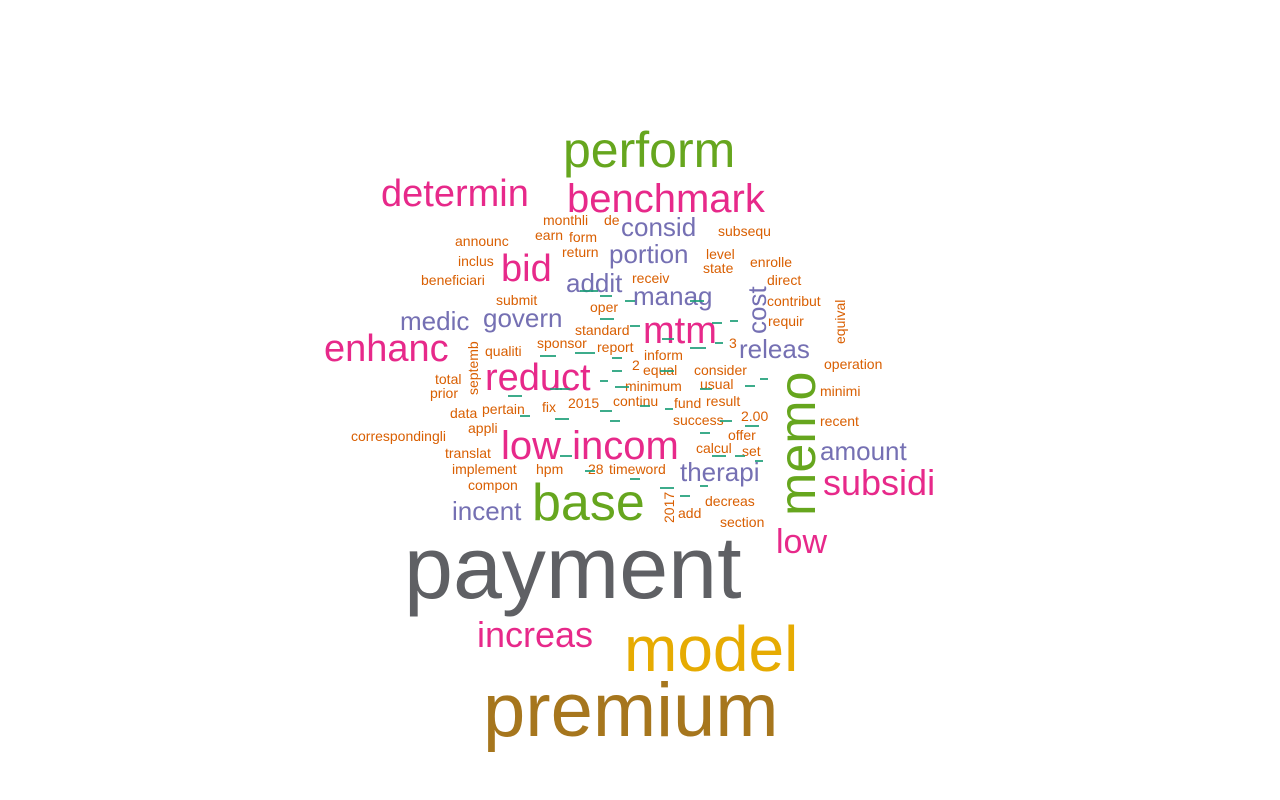 The image size is (1280, 800). What do you see at coordinates (615, 347) in the screenshot?
I see `cloud-word-report: report` at bounding box center [615, 347].